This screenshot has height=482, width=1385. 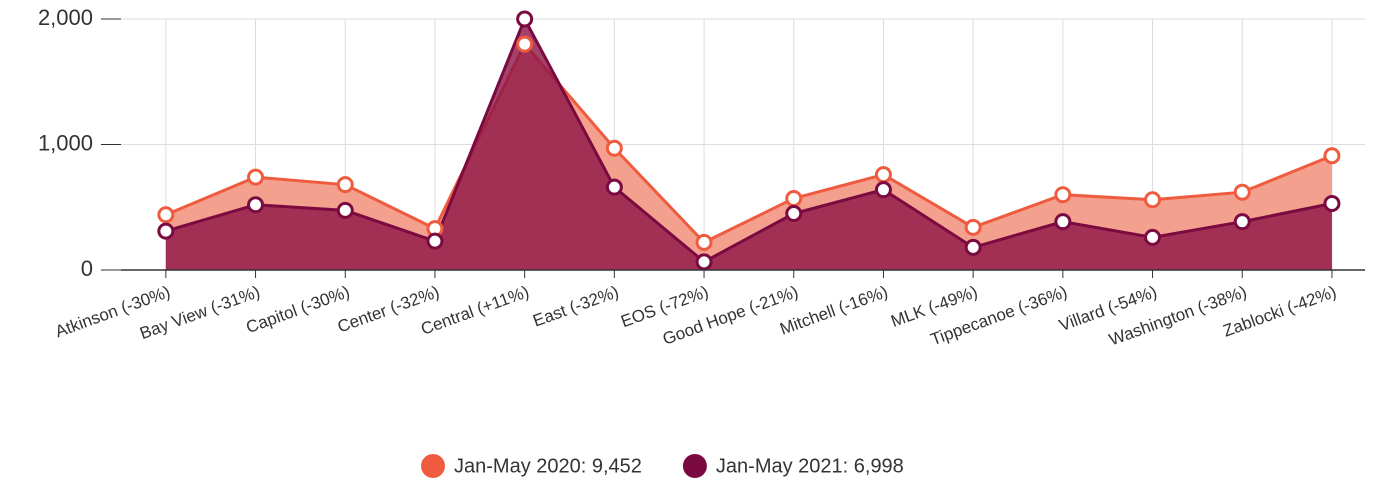 I want to click on y-tick-label: 1,000, so click(x=65, y=142).